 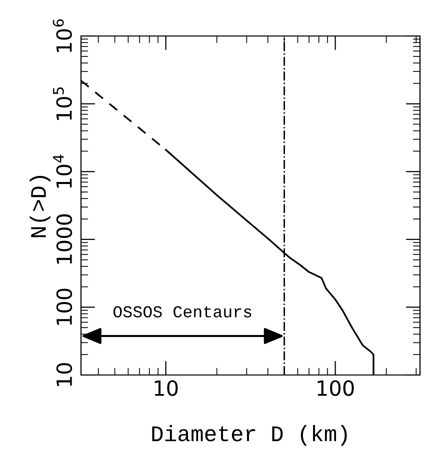 I want to click on x-axis-title: Diameter D (km), so click(x=249, y=435).